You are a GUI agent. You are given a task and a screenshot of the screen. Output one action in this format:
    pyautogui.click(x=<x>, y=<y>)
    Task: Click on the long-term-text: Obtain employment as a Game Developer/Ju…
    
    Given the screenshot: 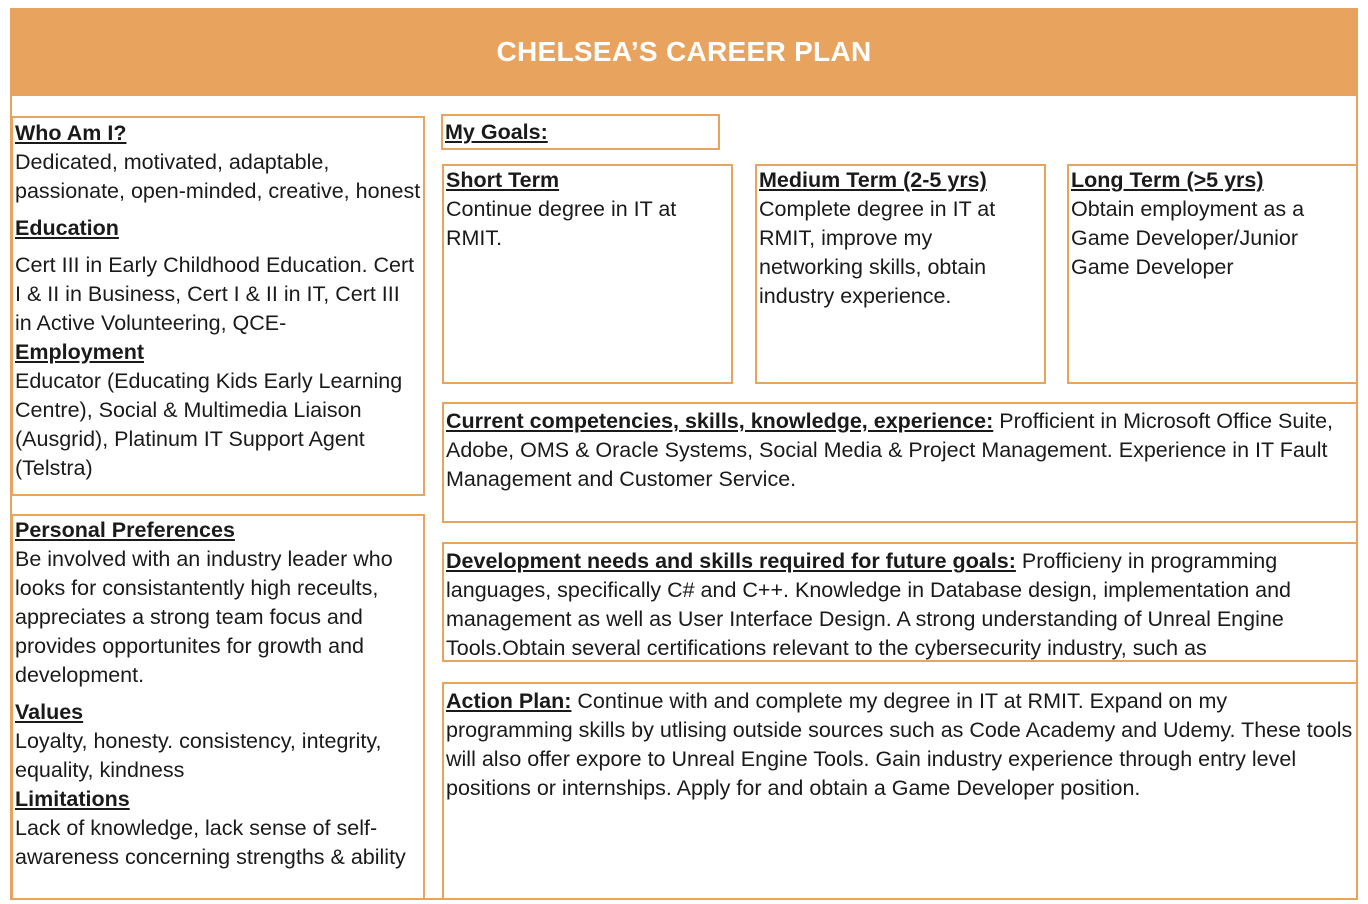 What is the action you would take?
    pyautogui.click(x=1188, y=238)
    